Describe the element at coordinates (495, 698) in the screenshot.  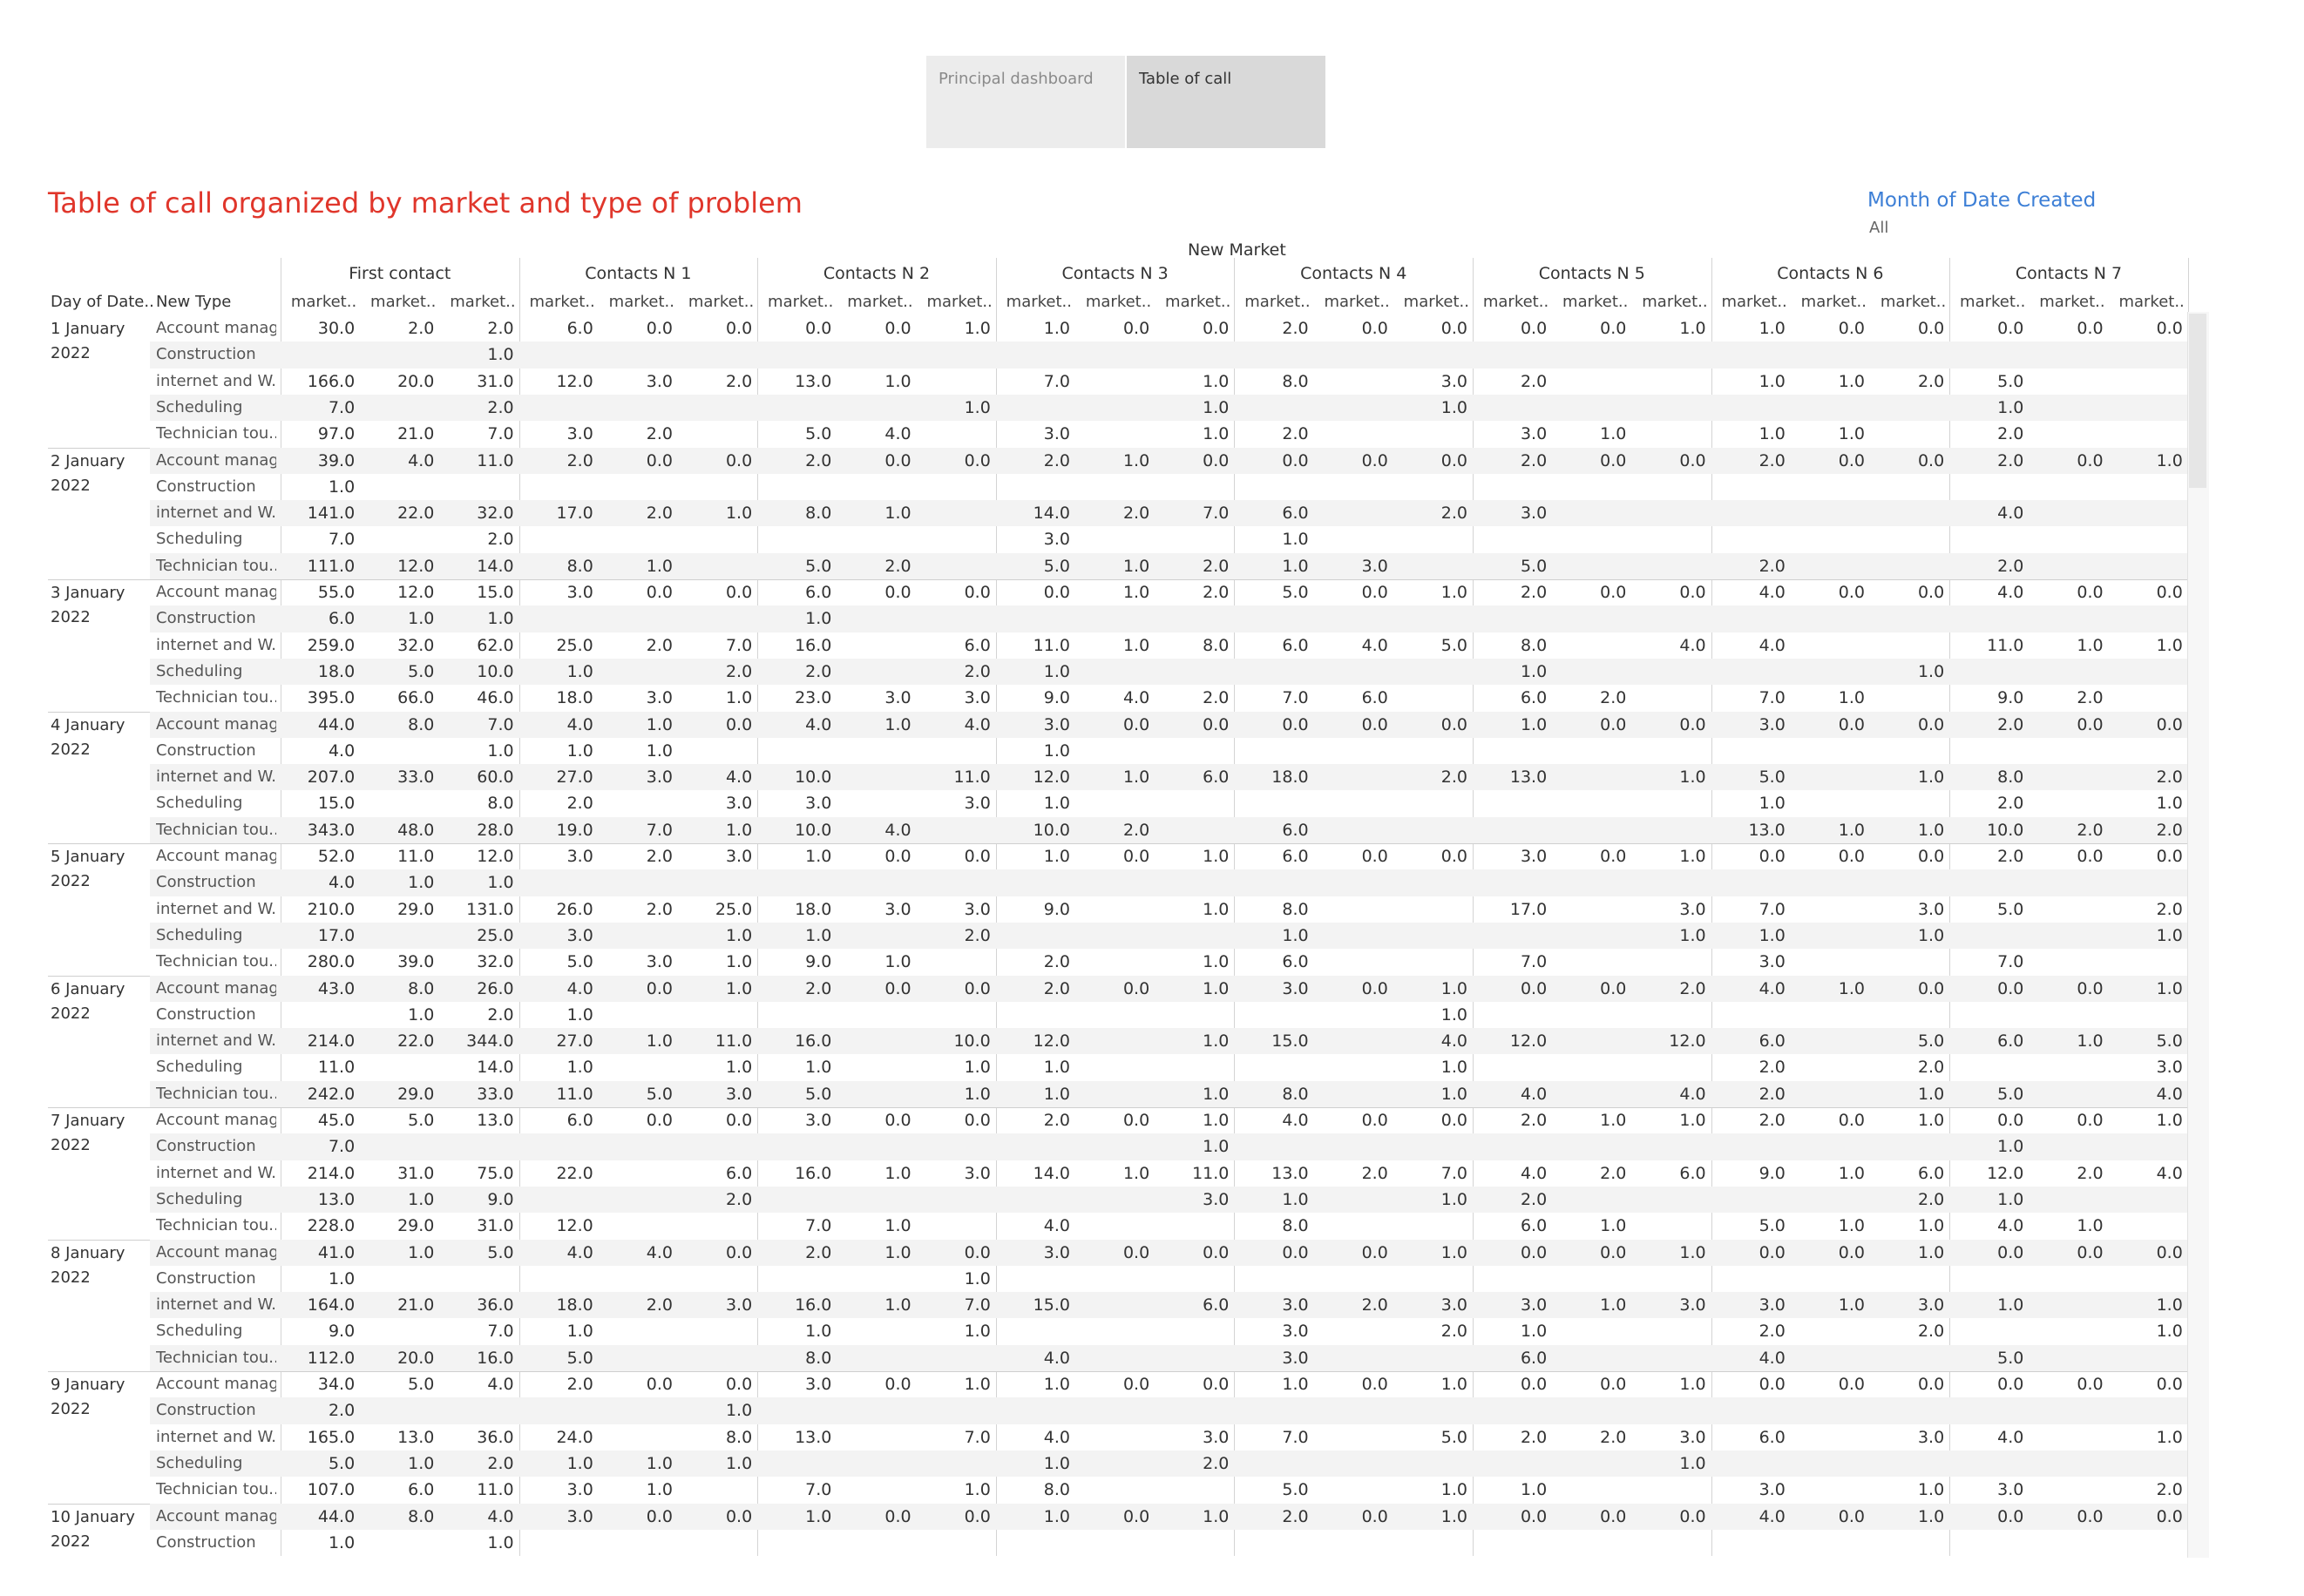
I see `value-cell: 46.0` at that location.